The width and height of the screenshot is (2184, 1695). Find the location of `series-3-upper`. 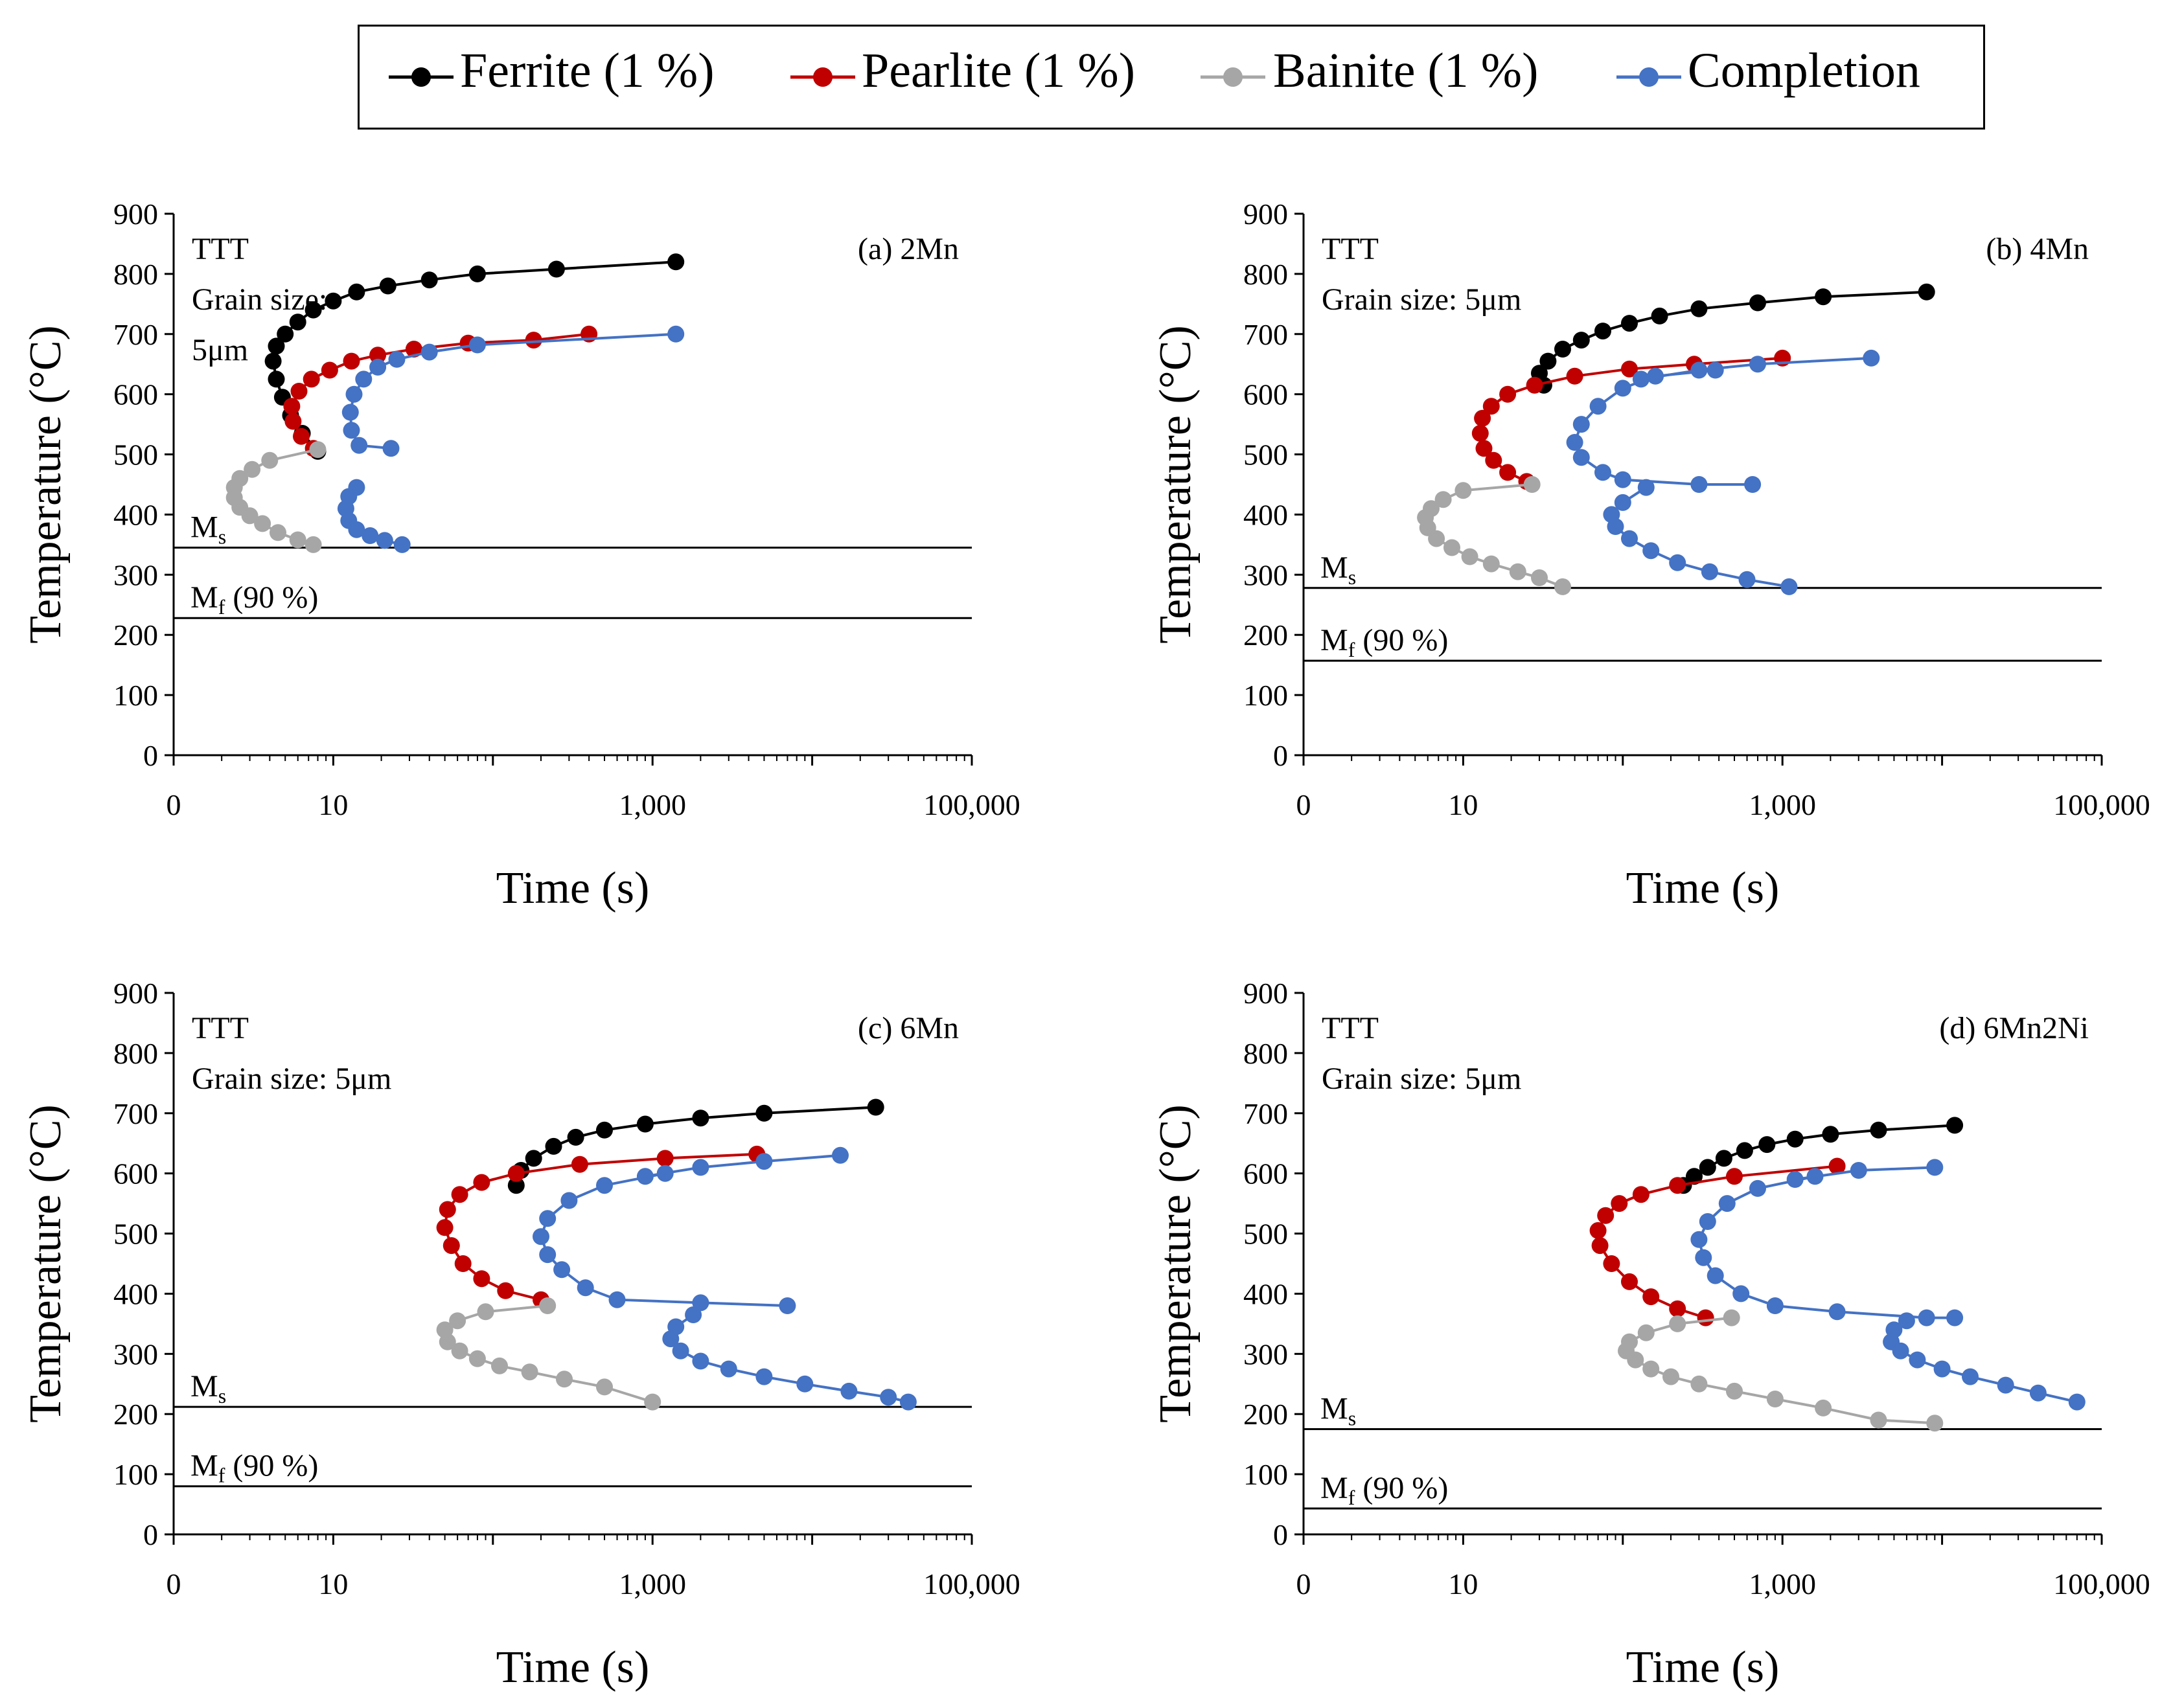

series-3-upper is located at coordinates (743, 1166).